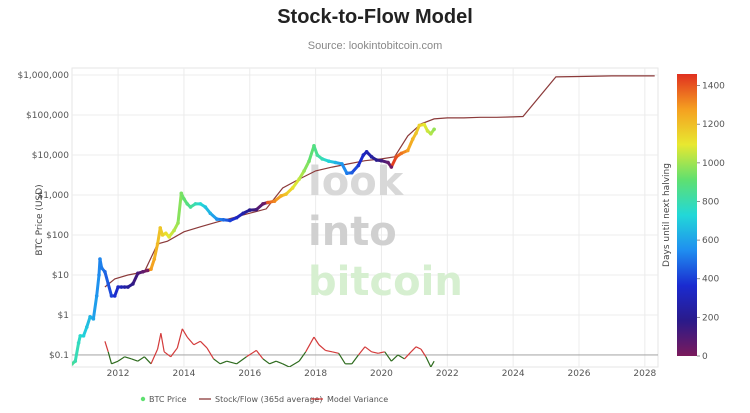 This screenshot has height=413, width=750. Describe the element at coordinates (713, 164) in the screenshot. I see `colorbar-tick-label: 1000` at that location.